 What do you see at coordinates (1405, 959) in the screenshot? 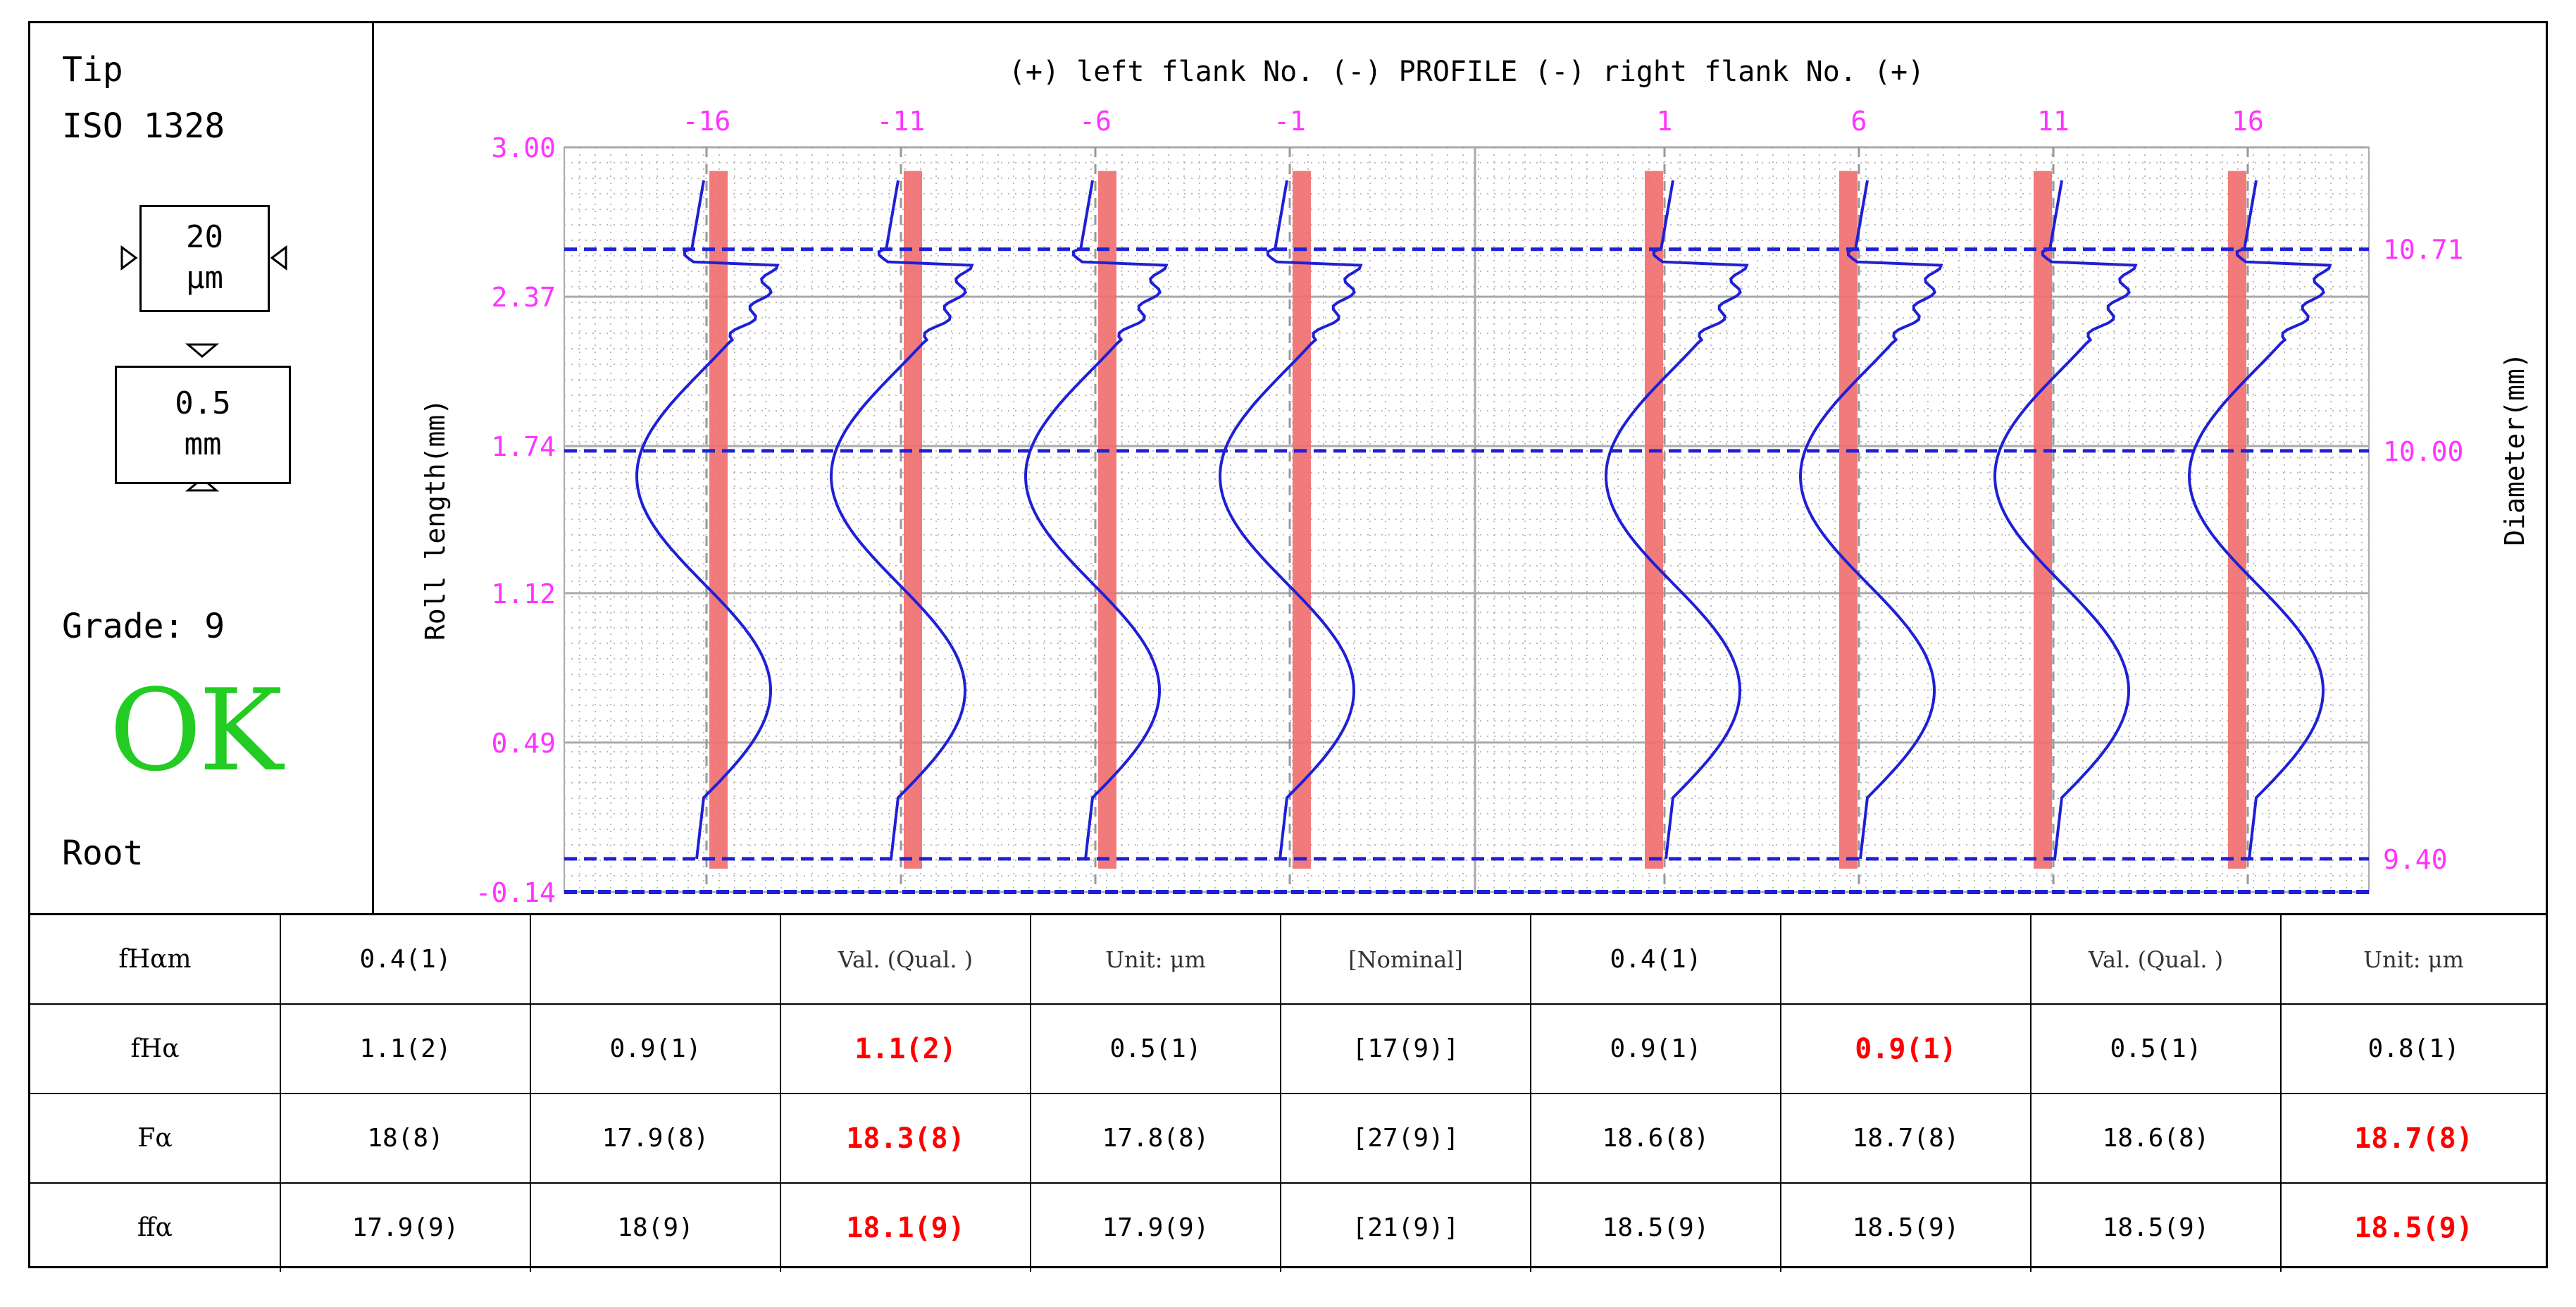
I see `table-cell: [Nominal]` at bounding box center [1405, 959].